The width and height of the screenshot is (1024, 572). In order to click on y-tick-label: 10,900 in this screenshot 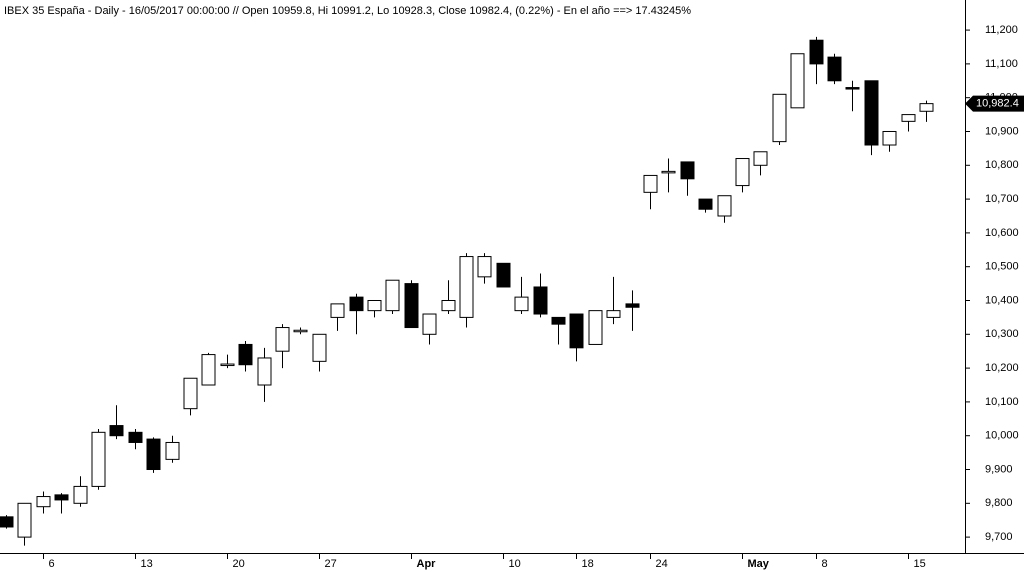, I will do `click(1002, 131)`.